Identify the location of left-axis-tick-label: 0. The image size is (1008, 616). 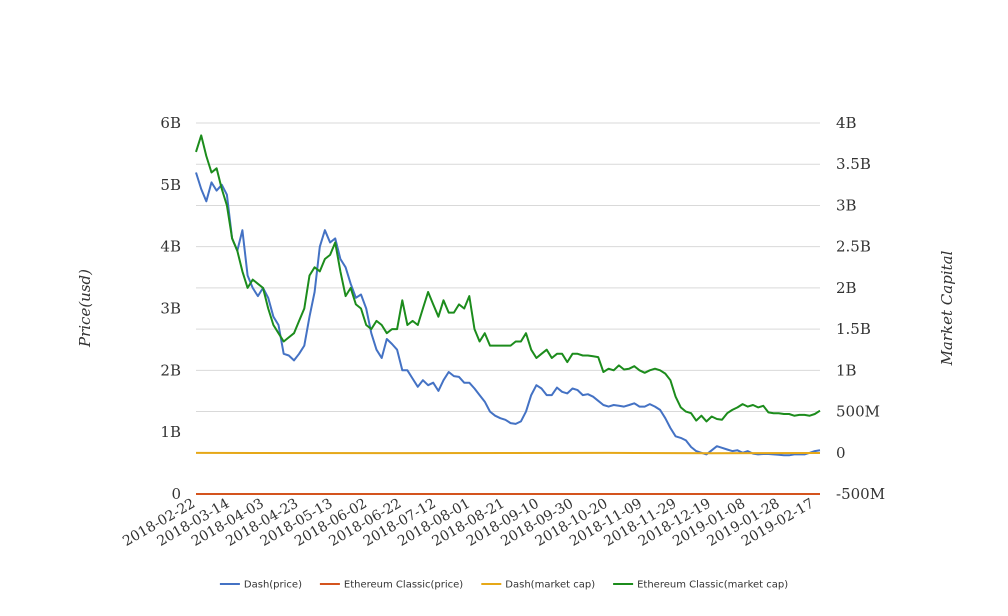
(176, 494).